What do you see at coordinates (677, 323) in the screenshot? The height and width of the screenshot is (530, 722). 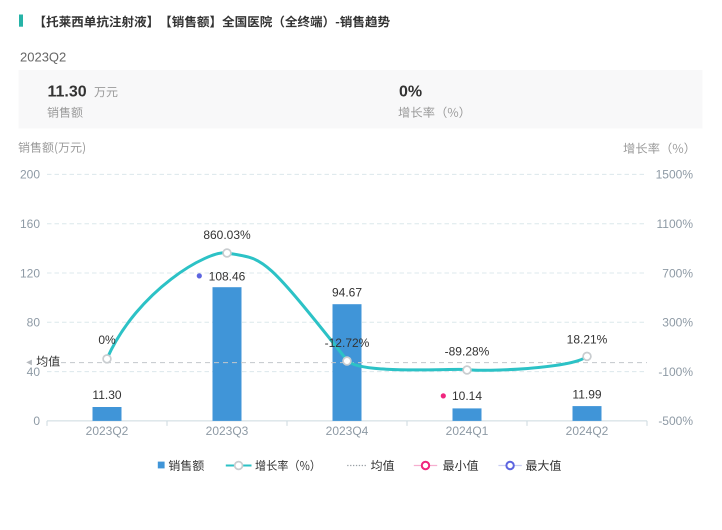 I see `svg-text: 300%` at bounding box center [677, 323].